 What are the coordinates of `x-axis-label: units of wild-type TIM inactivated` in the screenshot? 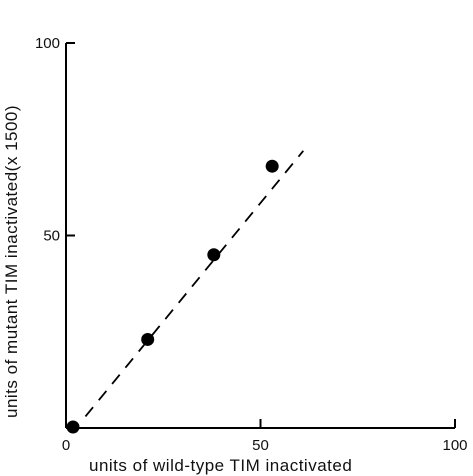 It's located at (220, 465).